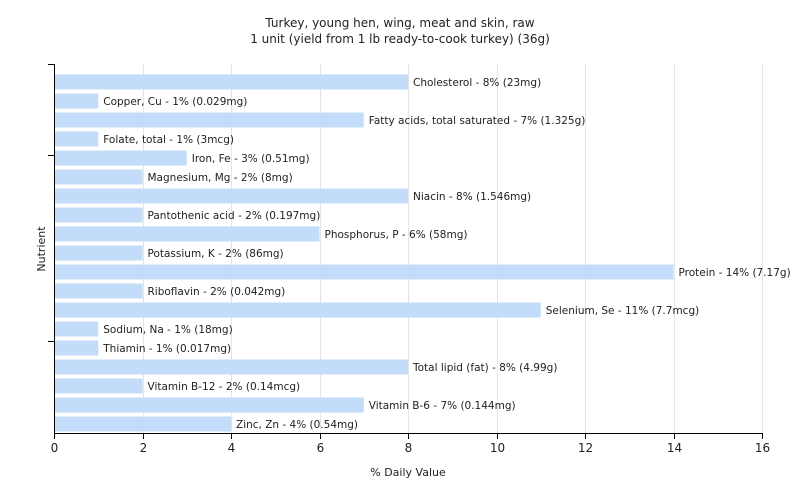  Describe the element at coordinates (144, 448) in the screenshot. I see `x-tick-label: 2` at that location.